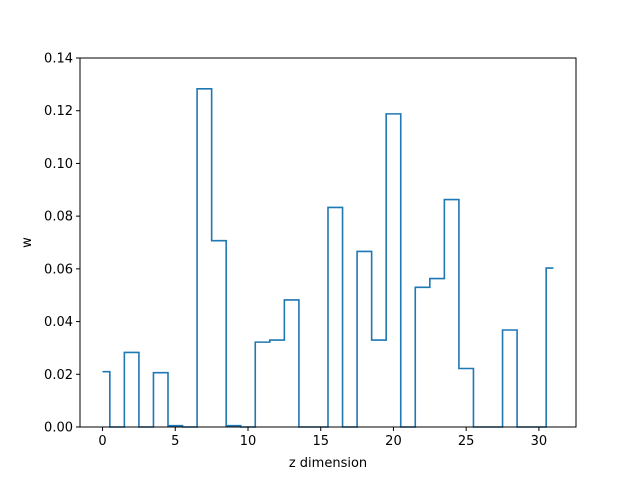  What do you see at coordinates (393, 441) in the screenshot?
I see `x-tick-label: 20` at bounding box center [393, 441].